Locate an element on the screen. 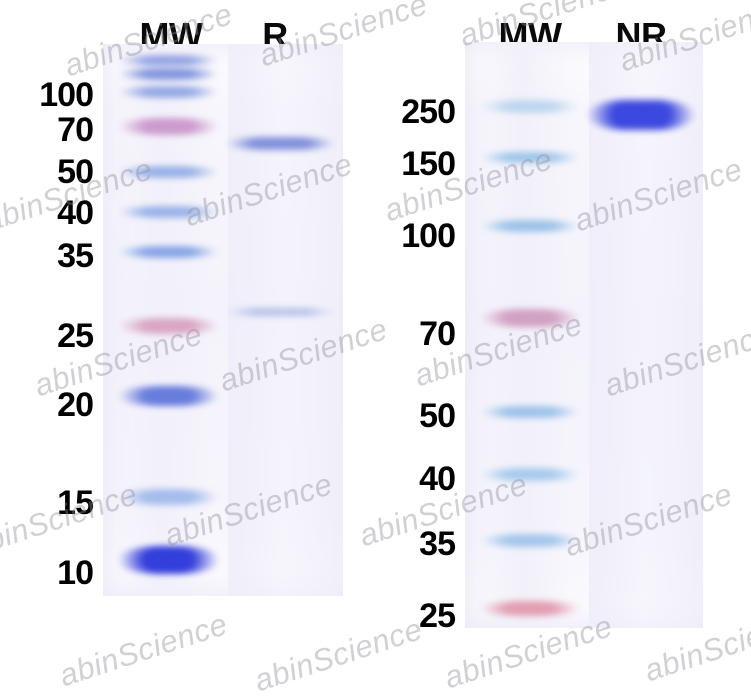 Image resolution: width=751 pixels, height=699 pixels. mw-label-20: 20 is located at coordinates (75, 405).